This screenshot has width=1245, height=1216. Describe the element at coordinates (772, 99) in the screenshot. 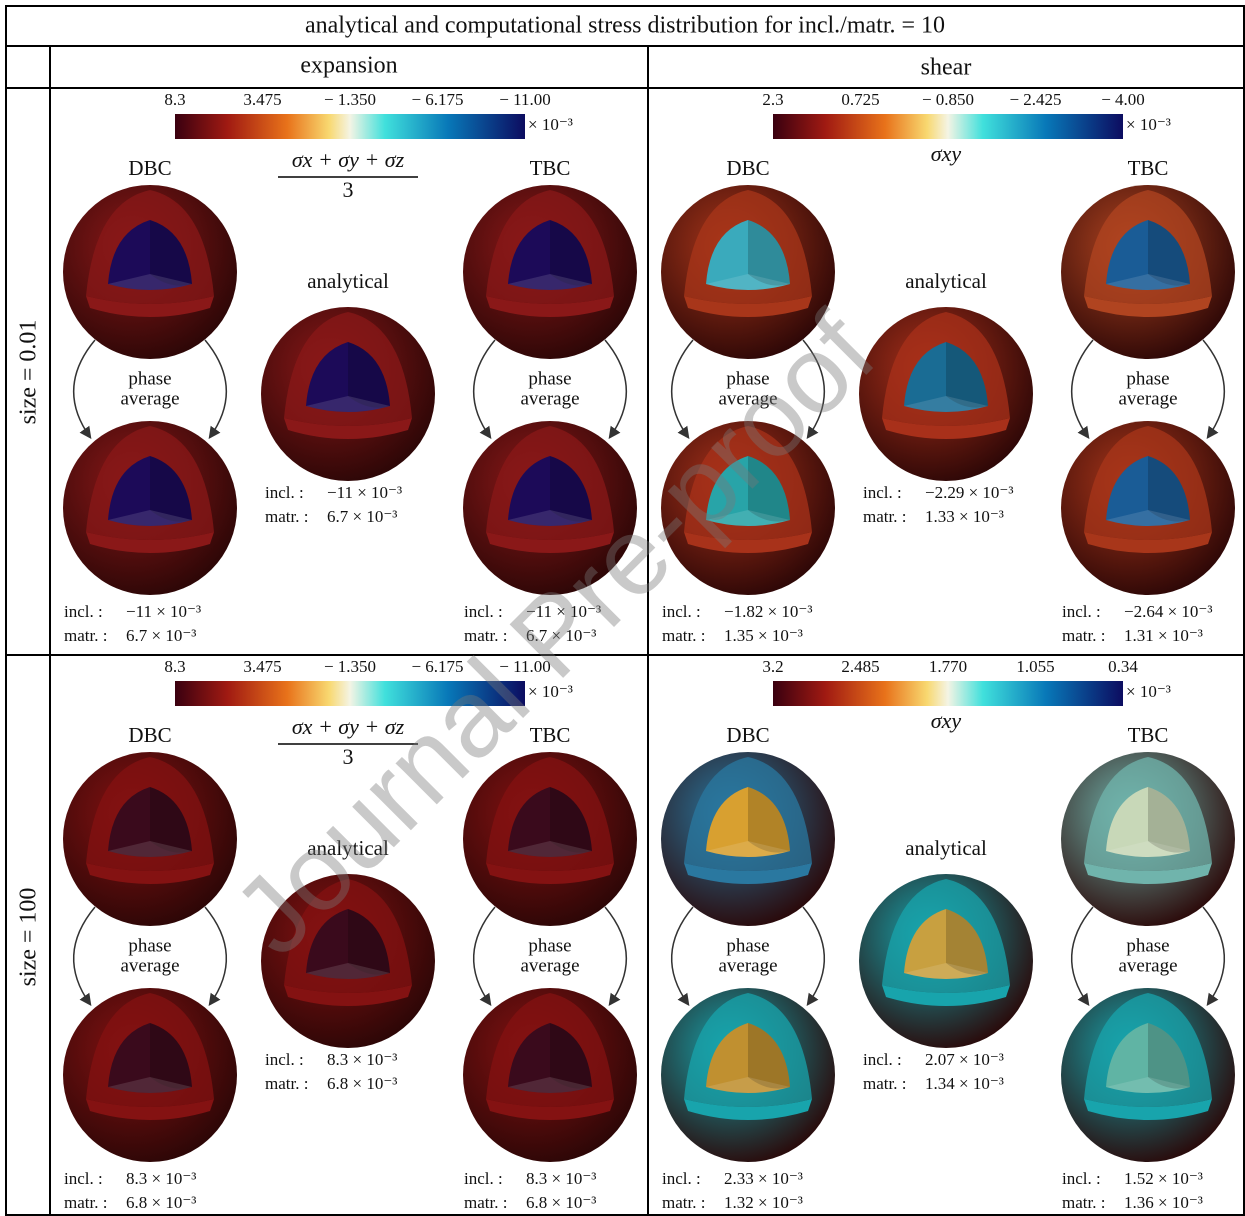

I see `colorbar-tick-label: 2.3` at that location.